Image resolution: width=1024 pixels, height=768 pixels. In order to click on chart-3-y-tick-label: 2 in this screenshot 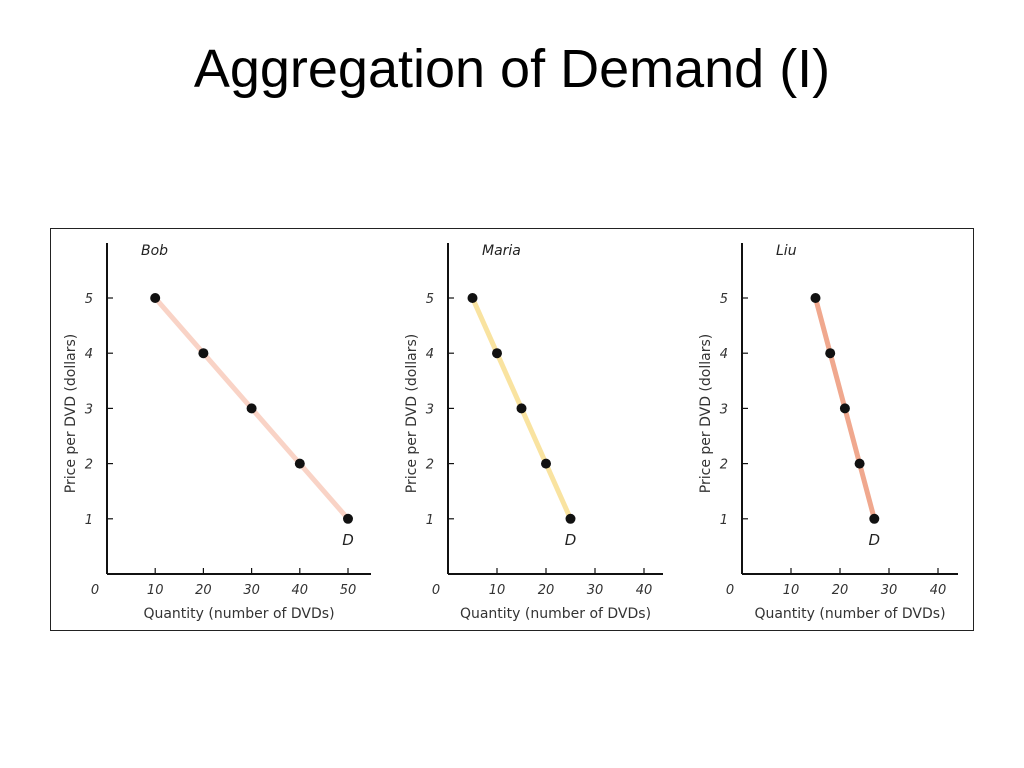, I will do `click(724, 465)`.